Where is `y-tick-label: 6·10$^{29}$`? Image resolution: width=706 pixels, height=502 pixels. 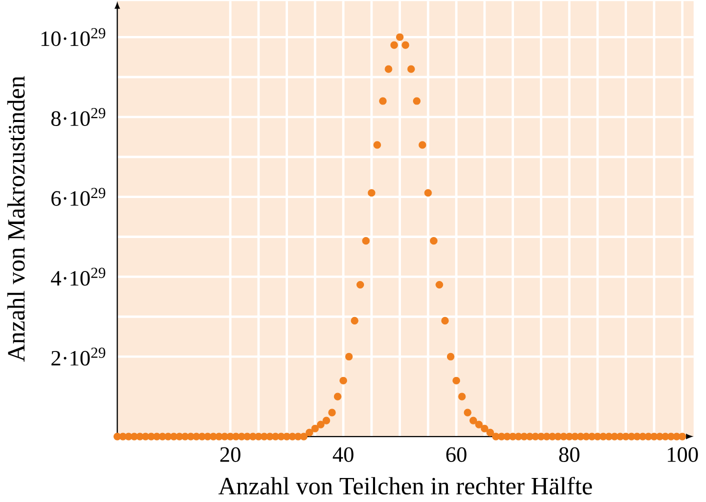
y-tick-label: 6·10$^{29}$ is located at coordinates (78, 197).